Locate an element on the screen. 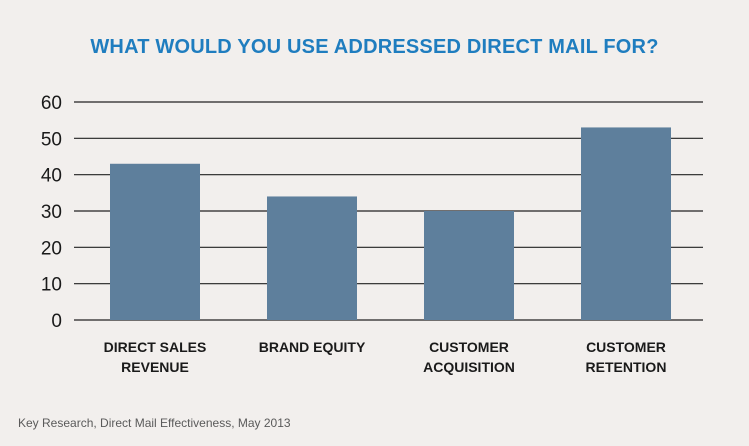  x-category-label: BRAND EQUITY is located at coordinates (312, 347).